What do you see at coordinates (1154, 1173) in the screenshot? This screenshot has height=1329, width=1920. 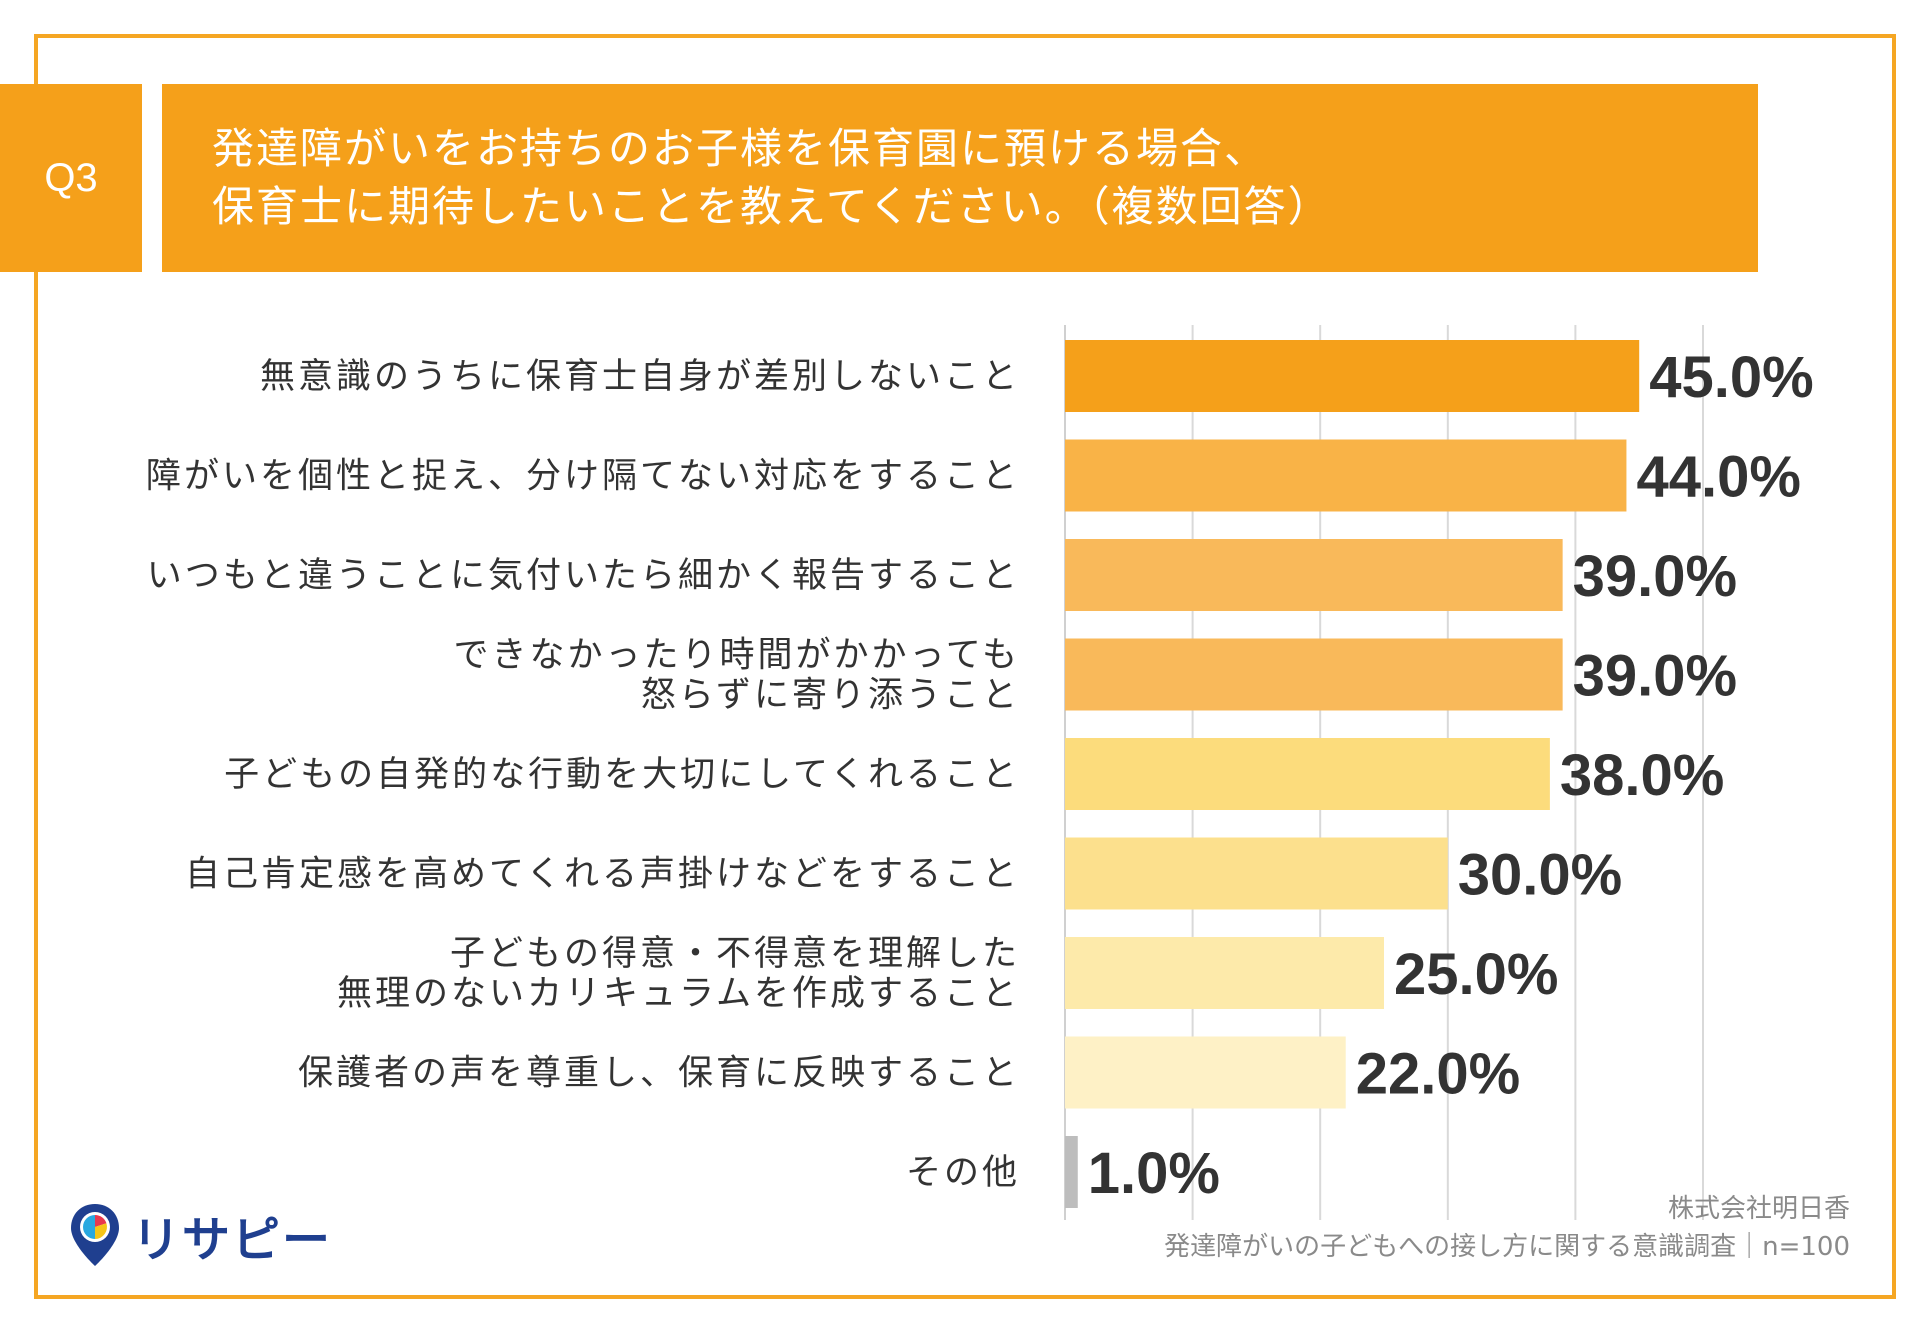 I see `value-label-8: 1.0%` at bounding box center [1154, 1173].